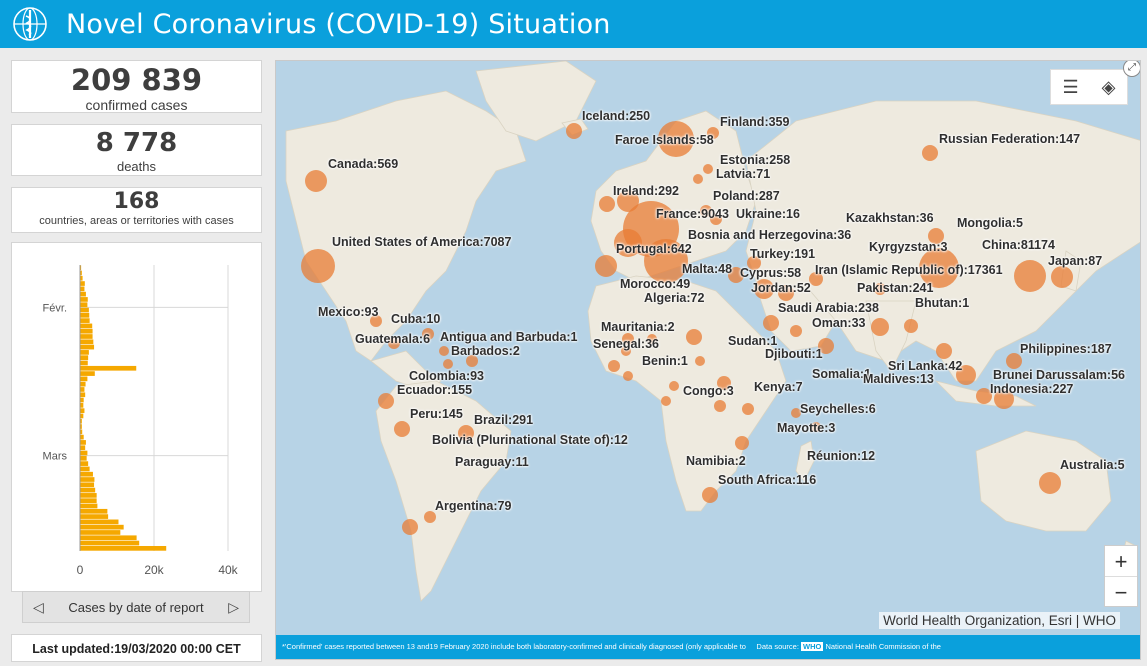  I want to click on chevron-left-icon: ◁, so click(38, 606).